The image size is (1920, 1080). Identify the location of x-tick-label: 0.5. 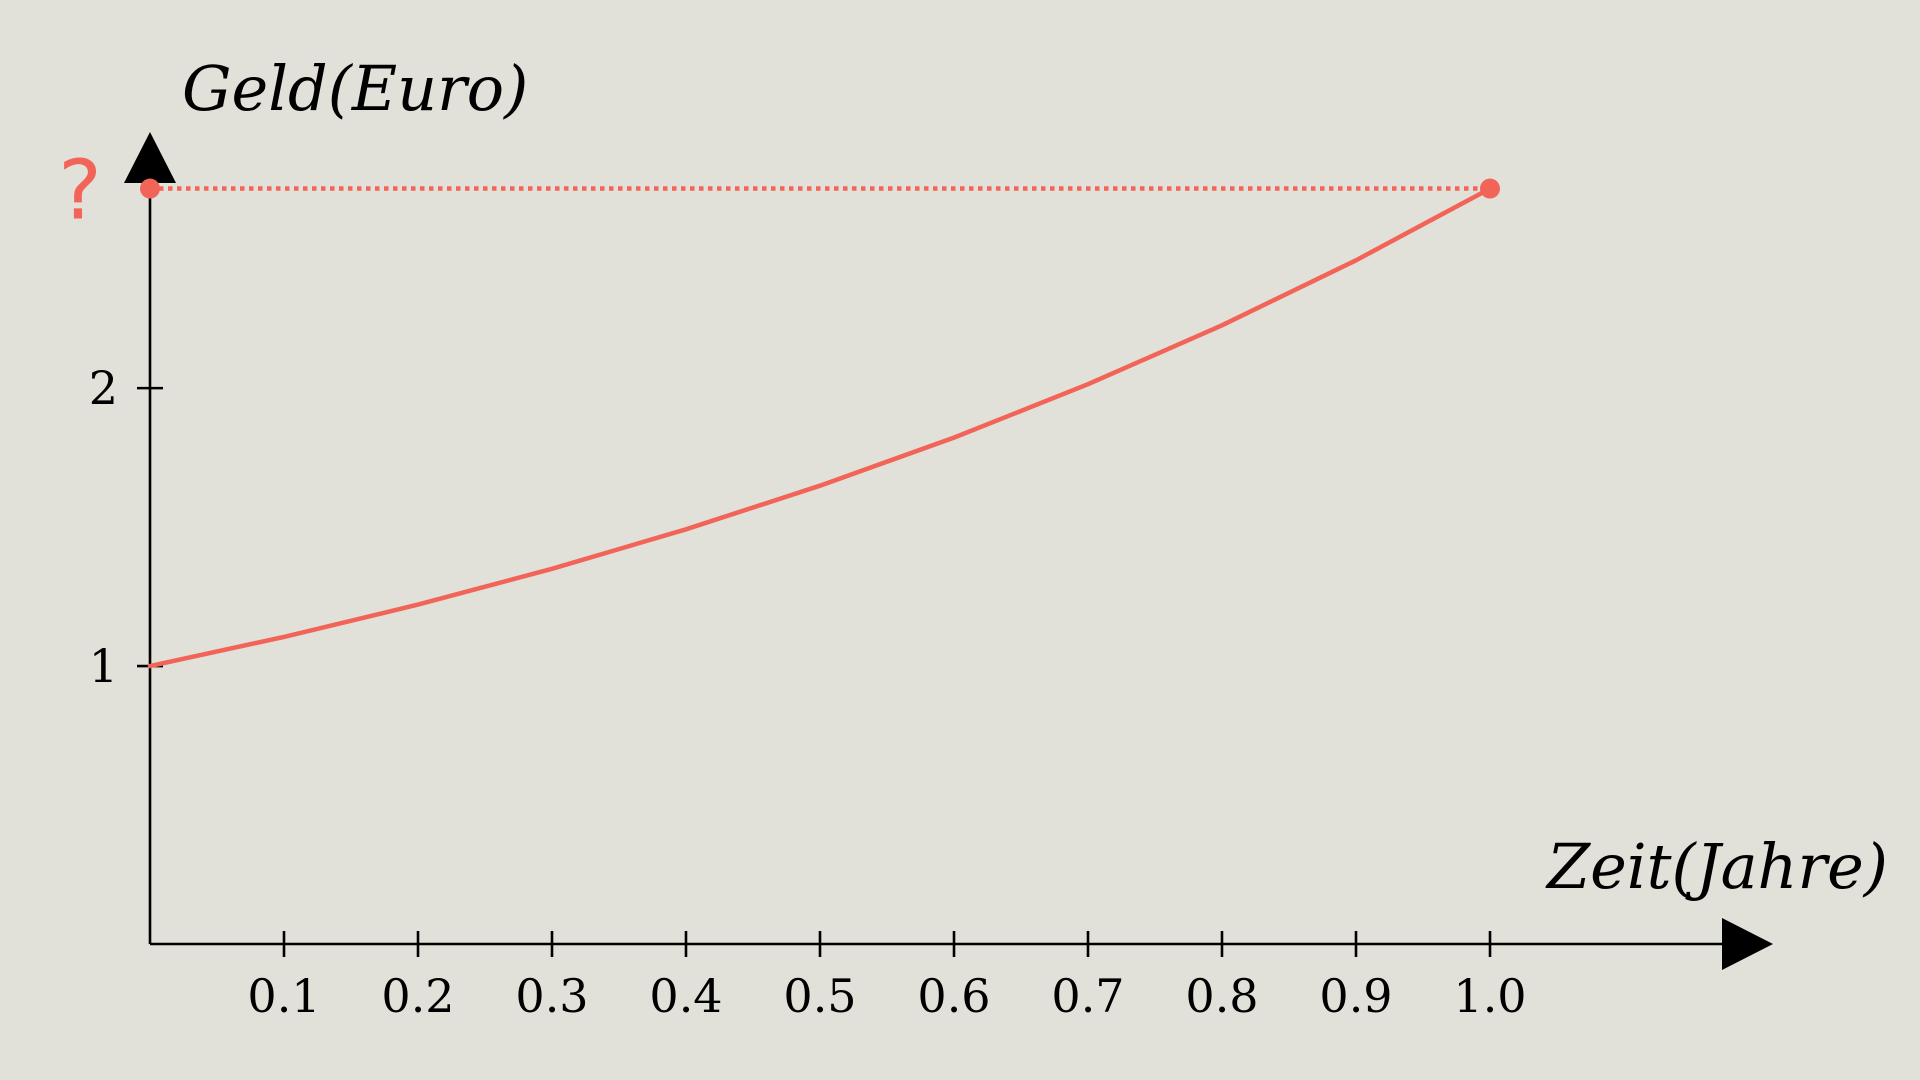
(819, 996).